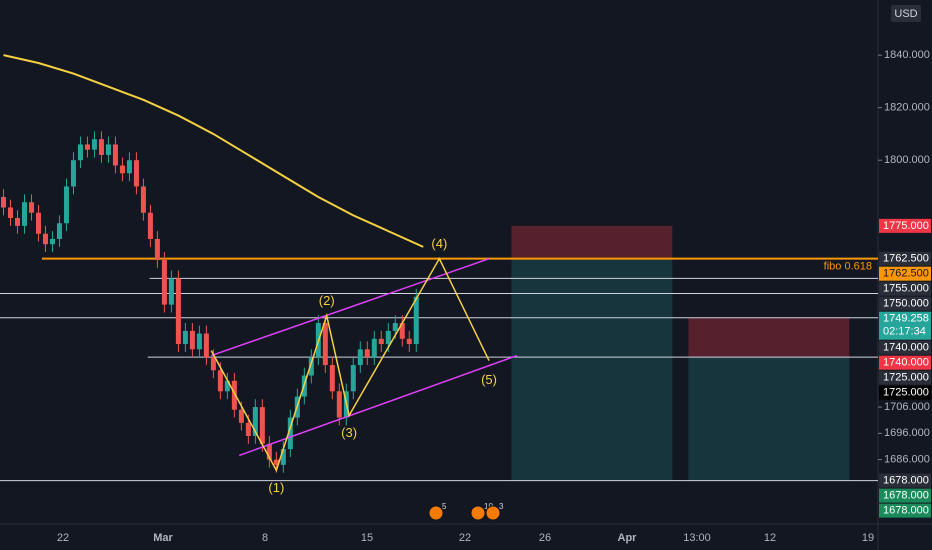 Image resolution: width=932 pixels, height=550 pixels. Describe the element at coordinates (907, 55) in the screenshot. I see `y-tick-label: 1840.000` at that location.